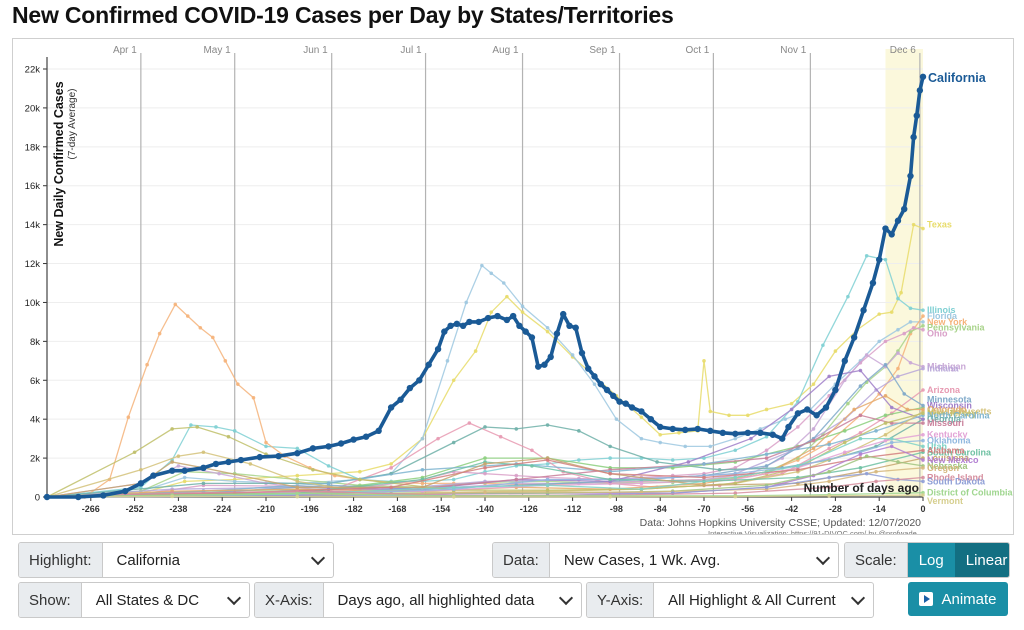 The height and width of the screenshot is (630, 1024). What do you see at coordinates (148, 560) in the screenshot?
I see `highlight-value: California` at bounding box center [148, 560].